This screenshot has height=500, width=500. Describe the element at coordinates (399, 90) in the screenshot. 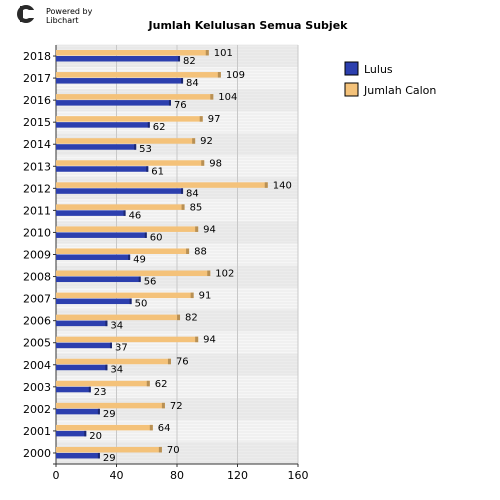

I see `legend-label: Jumlah Calon` at that location.